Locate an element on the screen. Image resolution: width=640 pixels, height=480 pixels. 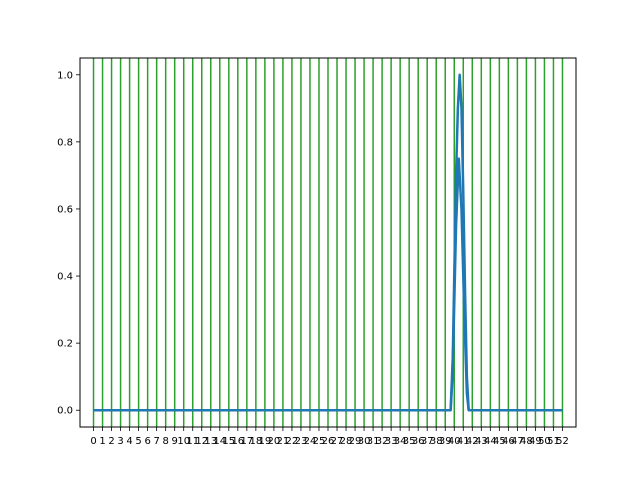
x-tick-label-43: 43 is located at coordinates (481, 441).